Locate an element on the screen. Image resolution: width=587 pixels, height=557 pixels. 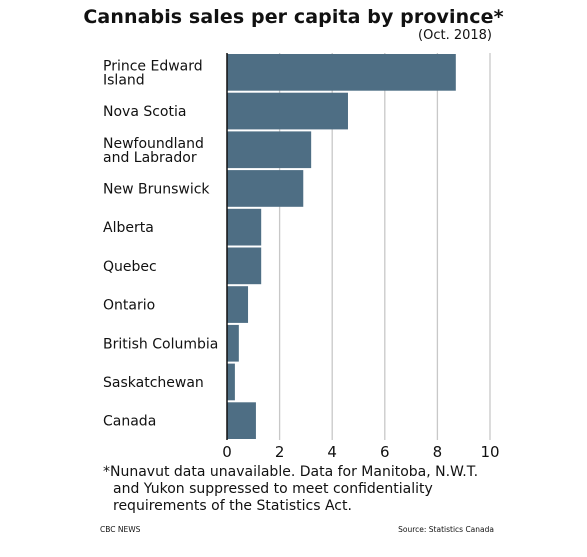
footnote-line-3: requirements of the Statistics Act. is located at coordinates (232, 506).